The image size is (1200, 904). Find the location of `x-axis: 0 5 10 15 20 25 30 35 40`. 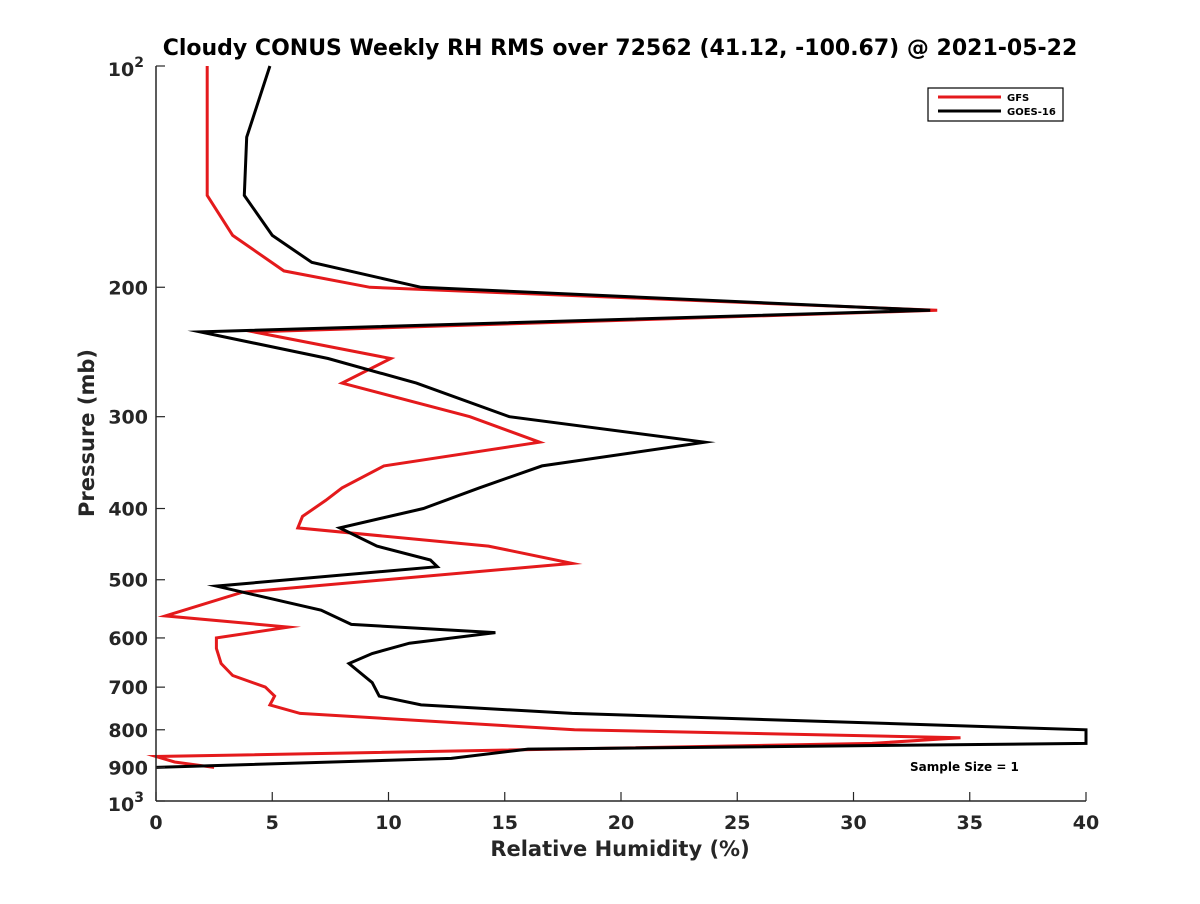

x-axis: 0 5 10 15 20 25 30 35 40 is located at coordinates (624, 813).